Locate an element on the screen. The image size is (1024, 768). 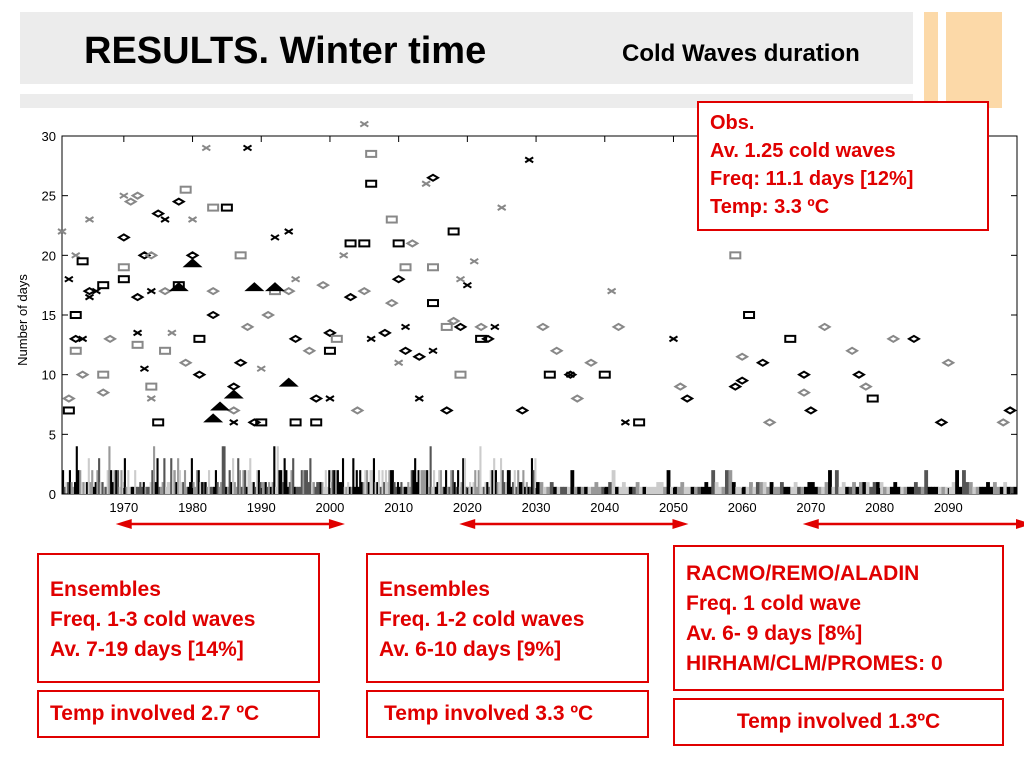
x-tick-label: 2000 is located at coordinates (329, 507).